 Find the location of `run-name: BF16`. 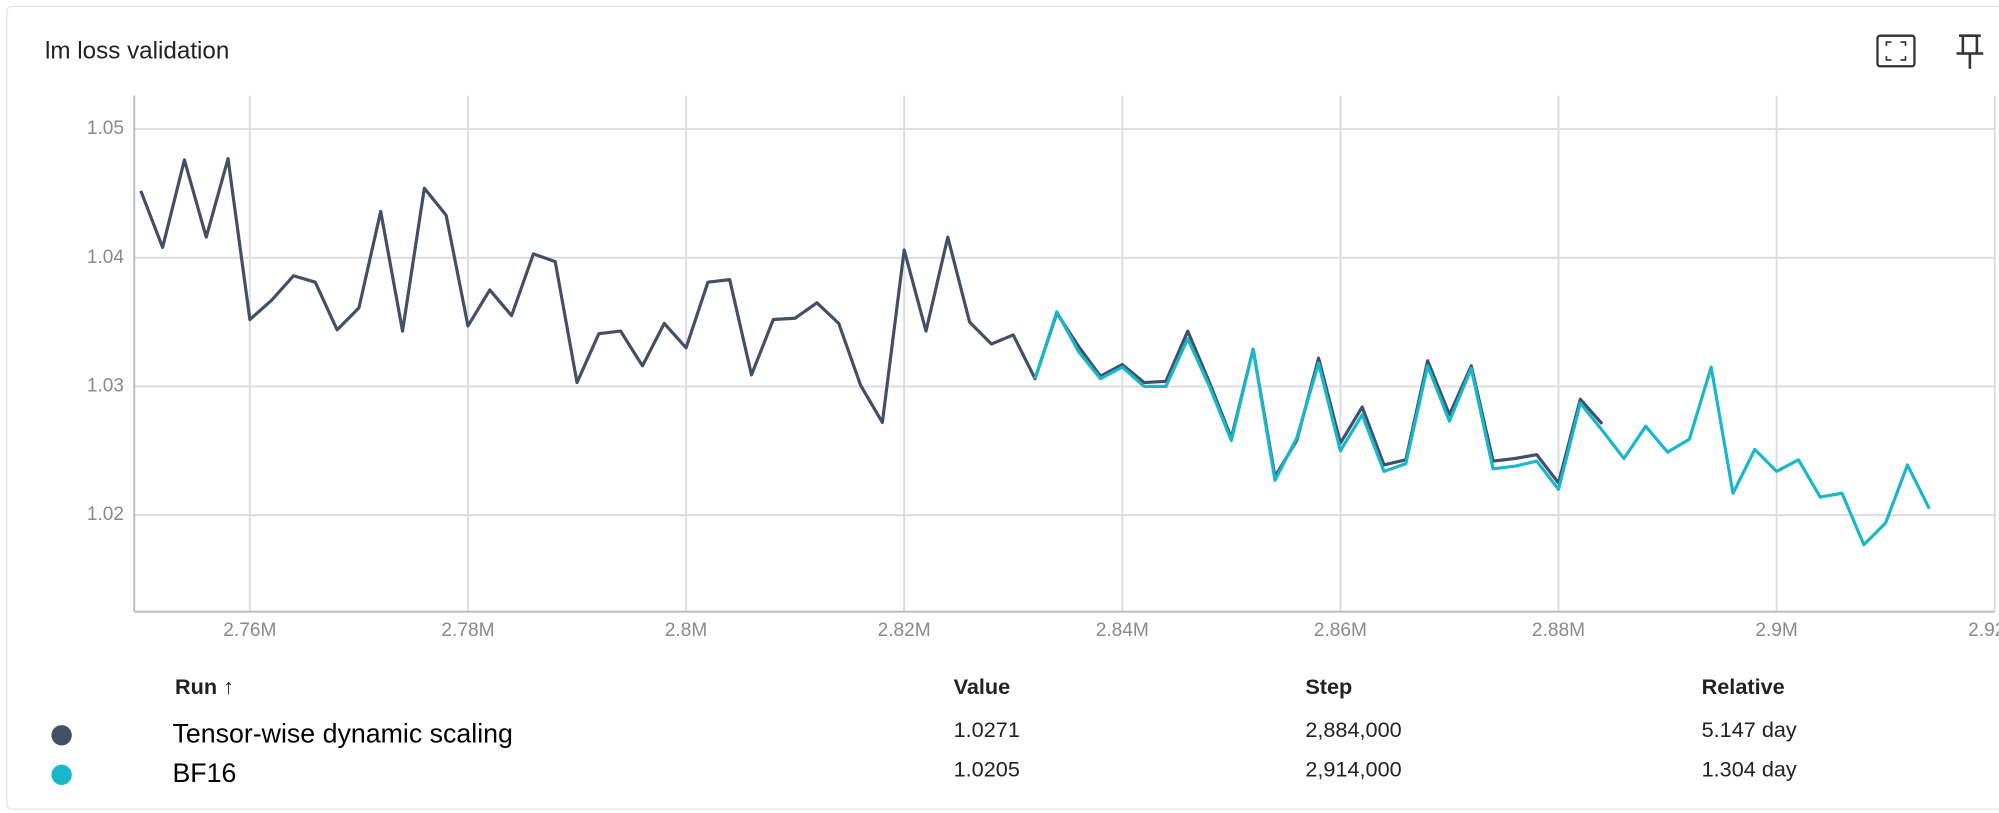

run-name: BF16 is located at coordinates (204, 773).